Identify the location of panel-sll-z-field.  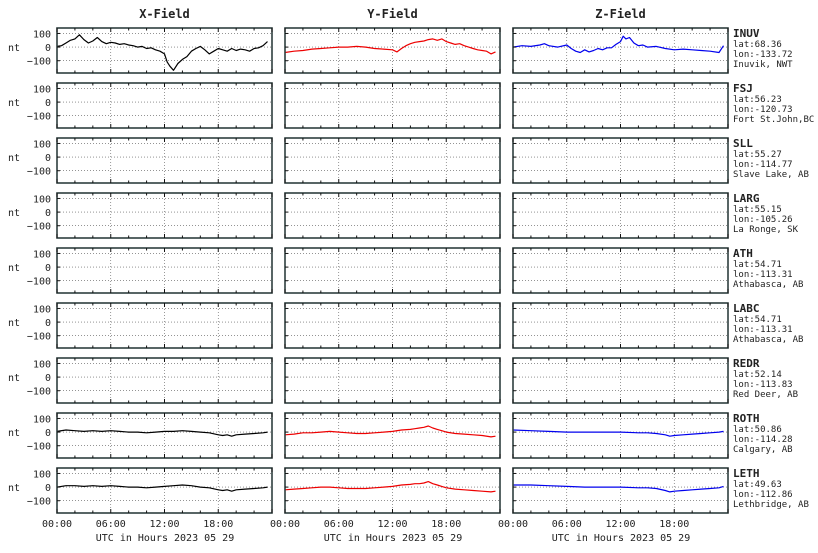
(620, 160).